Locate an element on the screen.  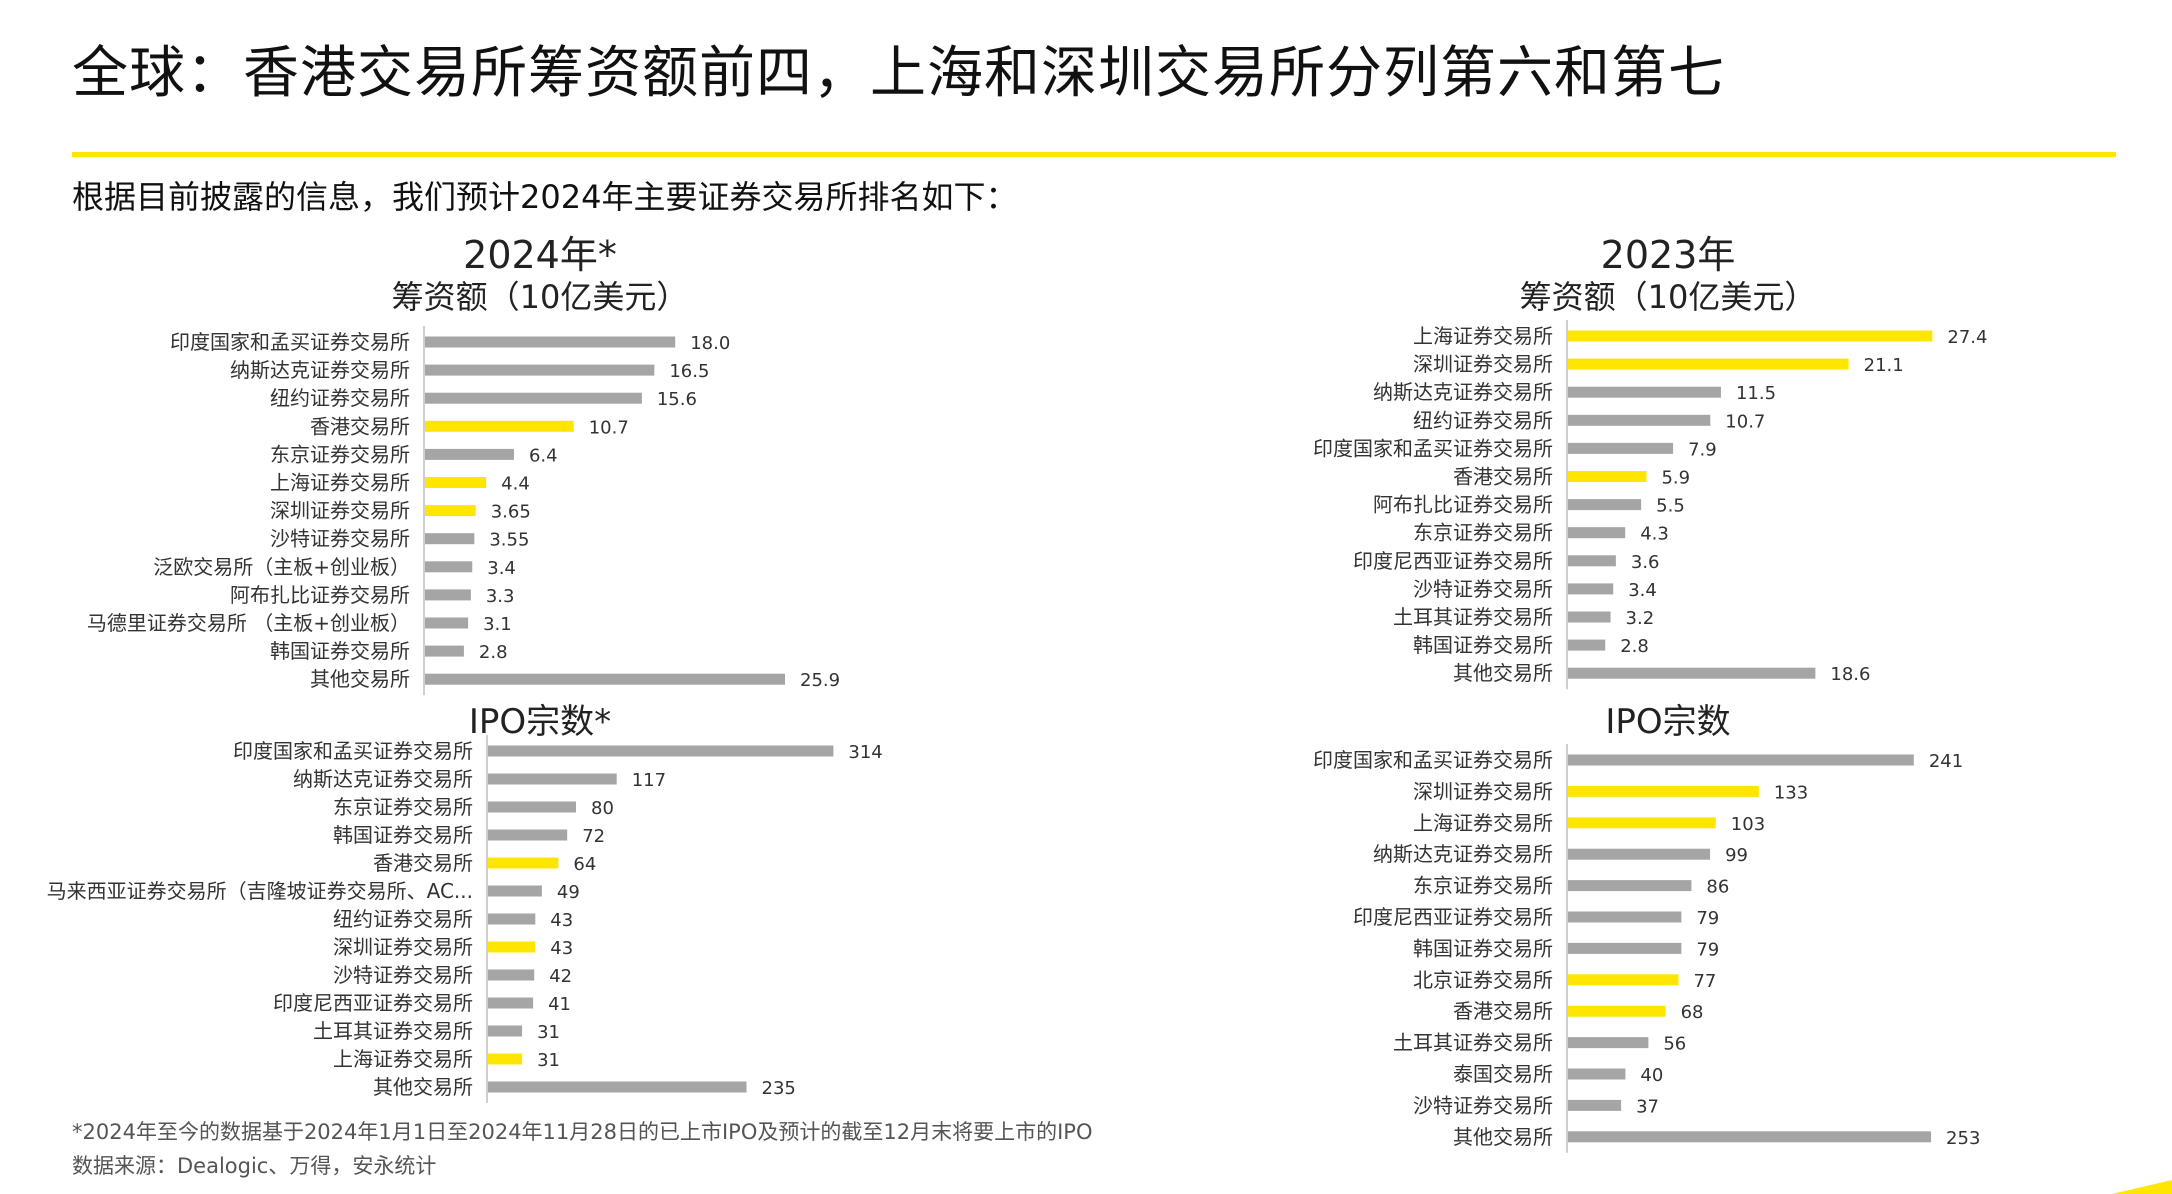
value-label: 37 is located at coordinates (1647, 1106).